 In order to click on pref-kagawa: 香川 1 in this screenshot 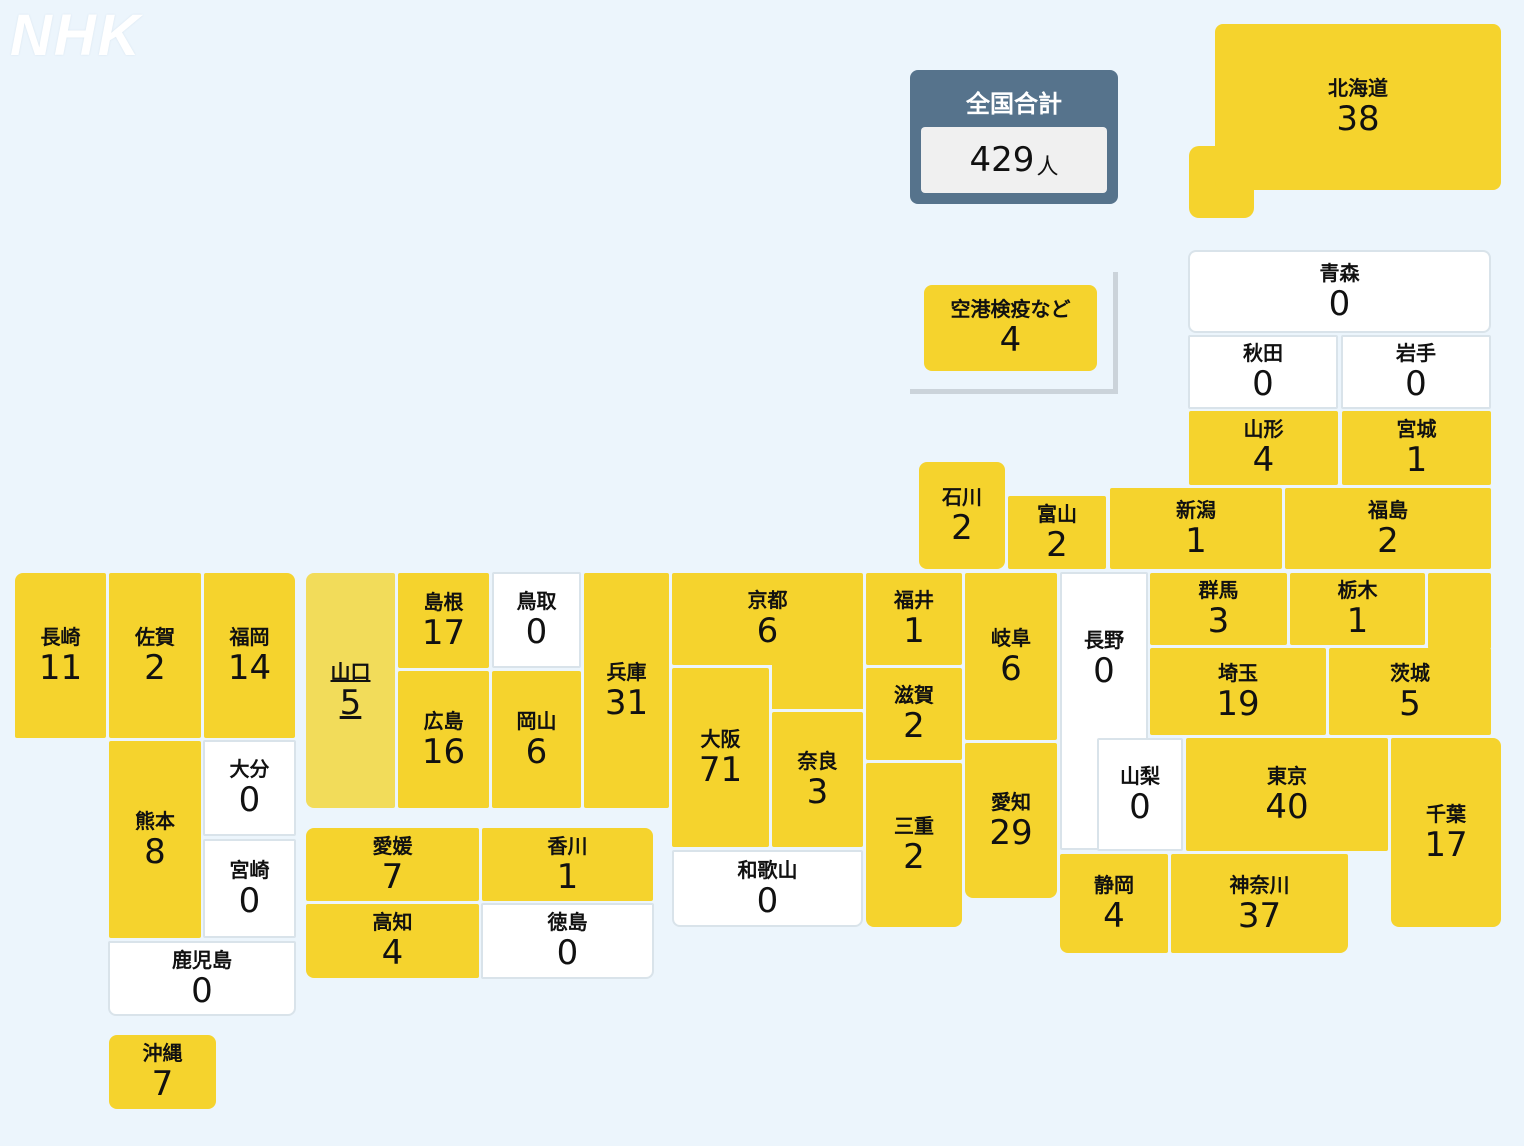, I will do `click(567, 864)`.